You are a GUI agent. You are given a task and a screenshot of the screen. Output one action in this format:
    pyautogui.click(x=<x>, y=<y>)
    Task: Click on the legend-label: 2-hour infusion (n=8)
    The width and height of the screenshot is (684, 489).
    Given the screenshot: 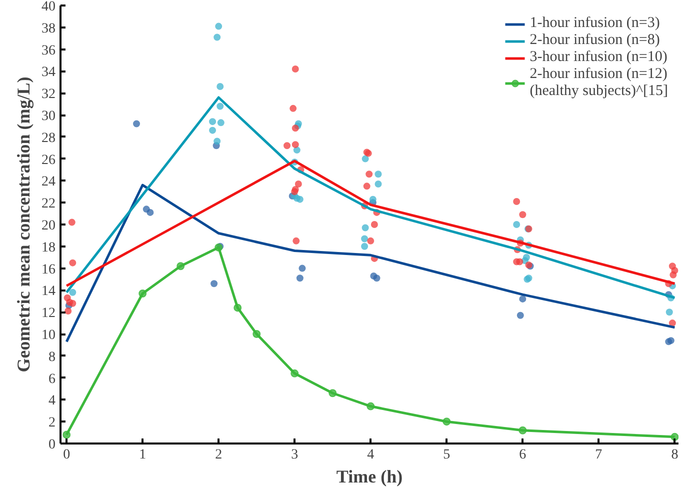 What is the action you would take?
    pyautogui.click(x=595, y=40)
    